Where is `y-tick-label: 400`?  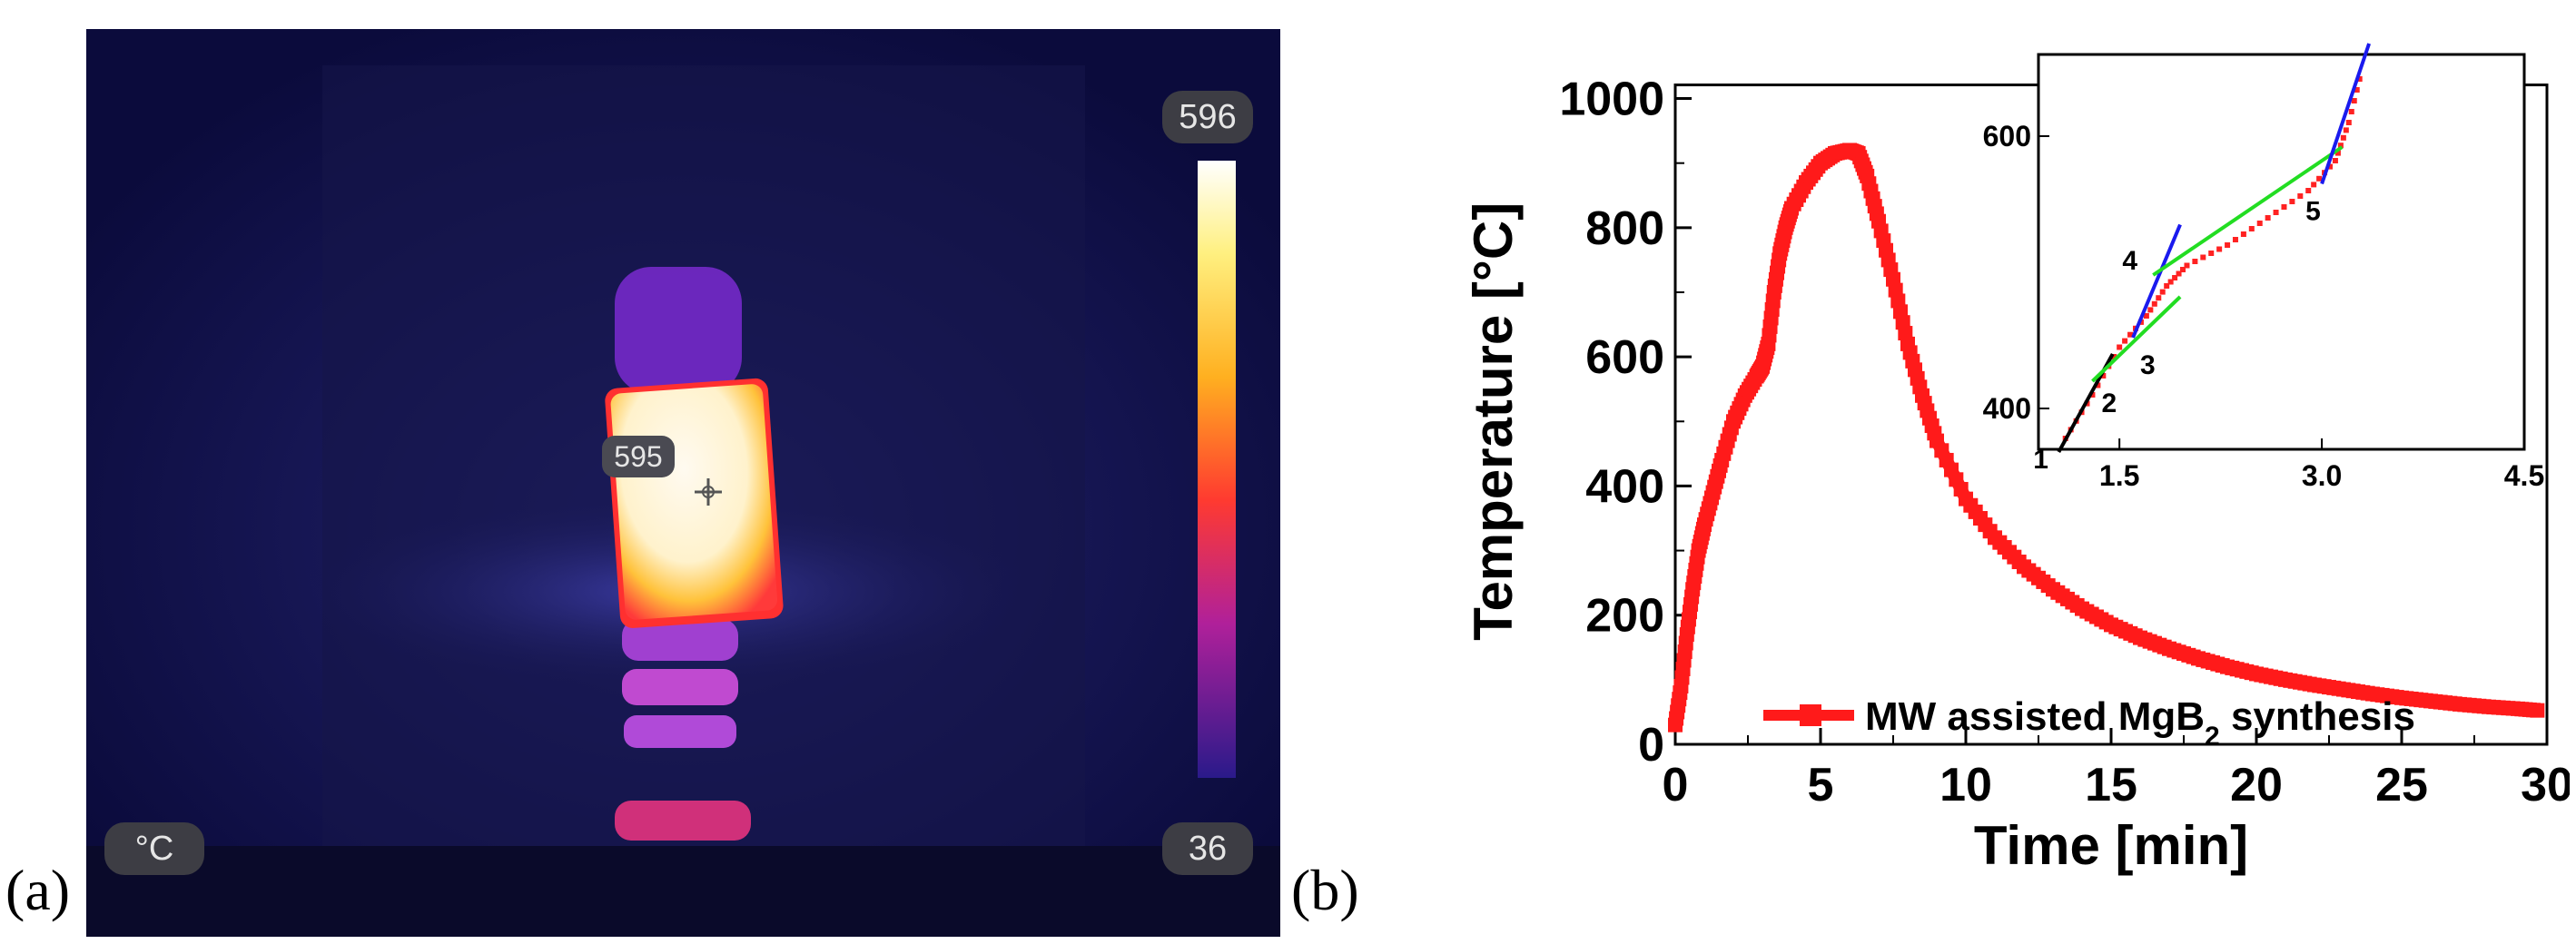
y-tick-label: 400 is located at coordinates (1624, 486).